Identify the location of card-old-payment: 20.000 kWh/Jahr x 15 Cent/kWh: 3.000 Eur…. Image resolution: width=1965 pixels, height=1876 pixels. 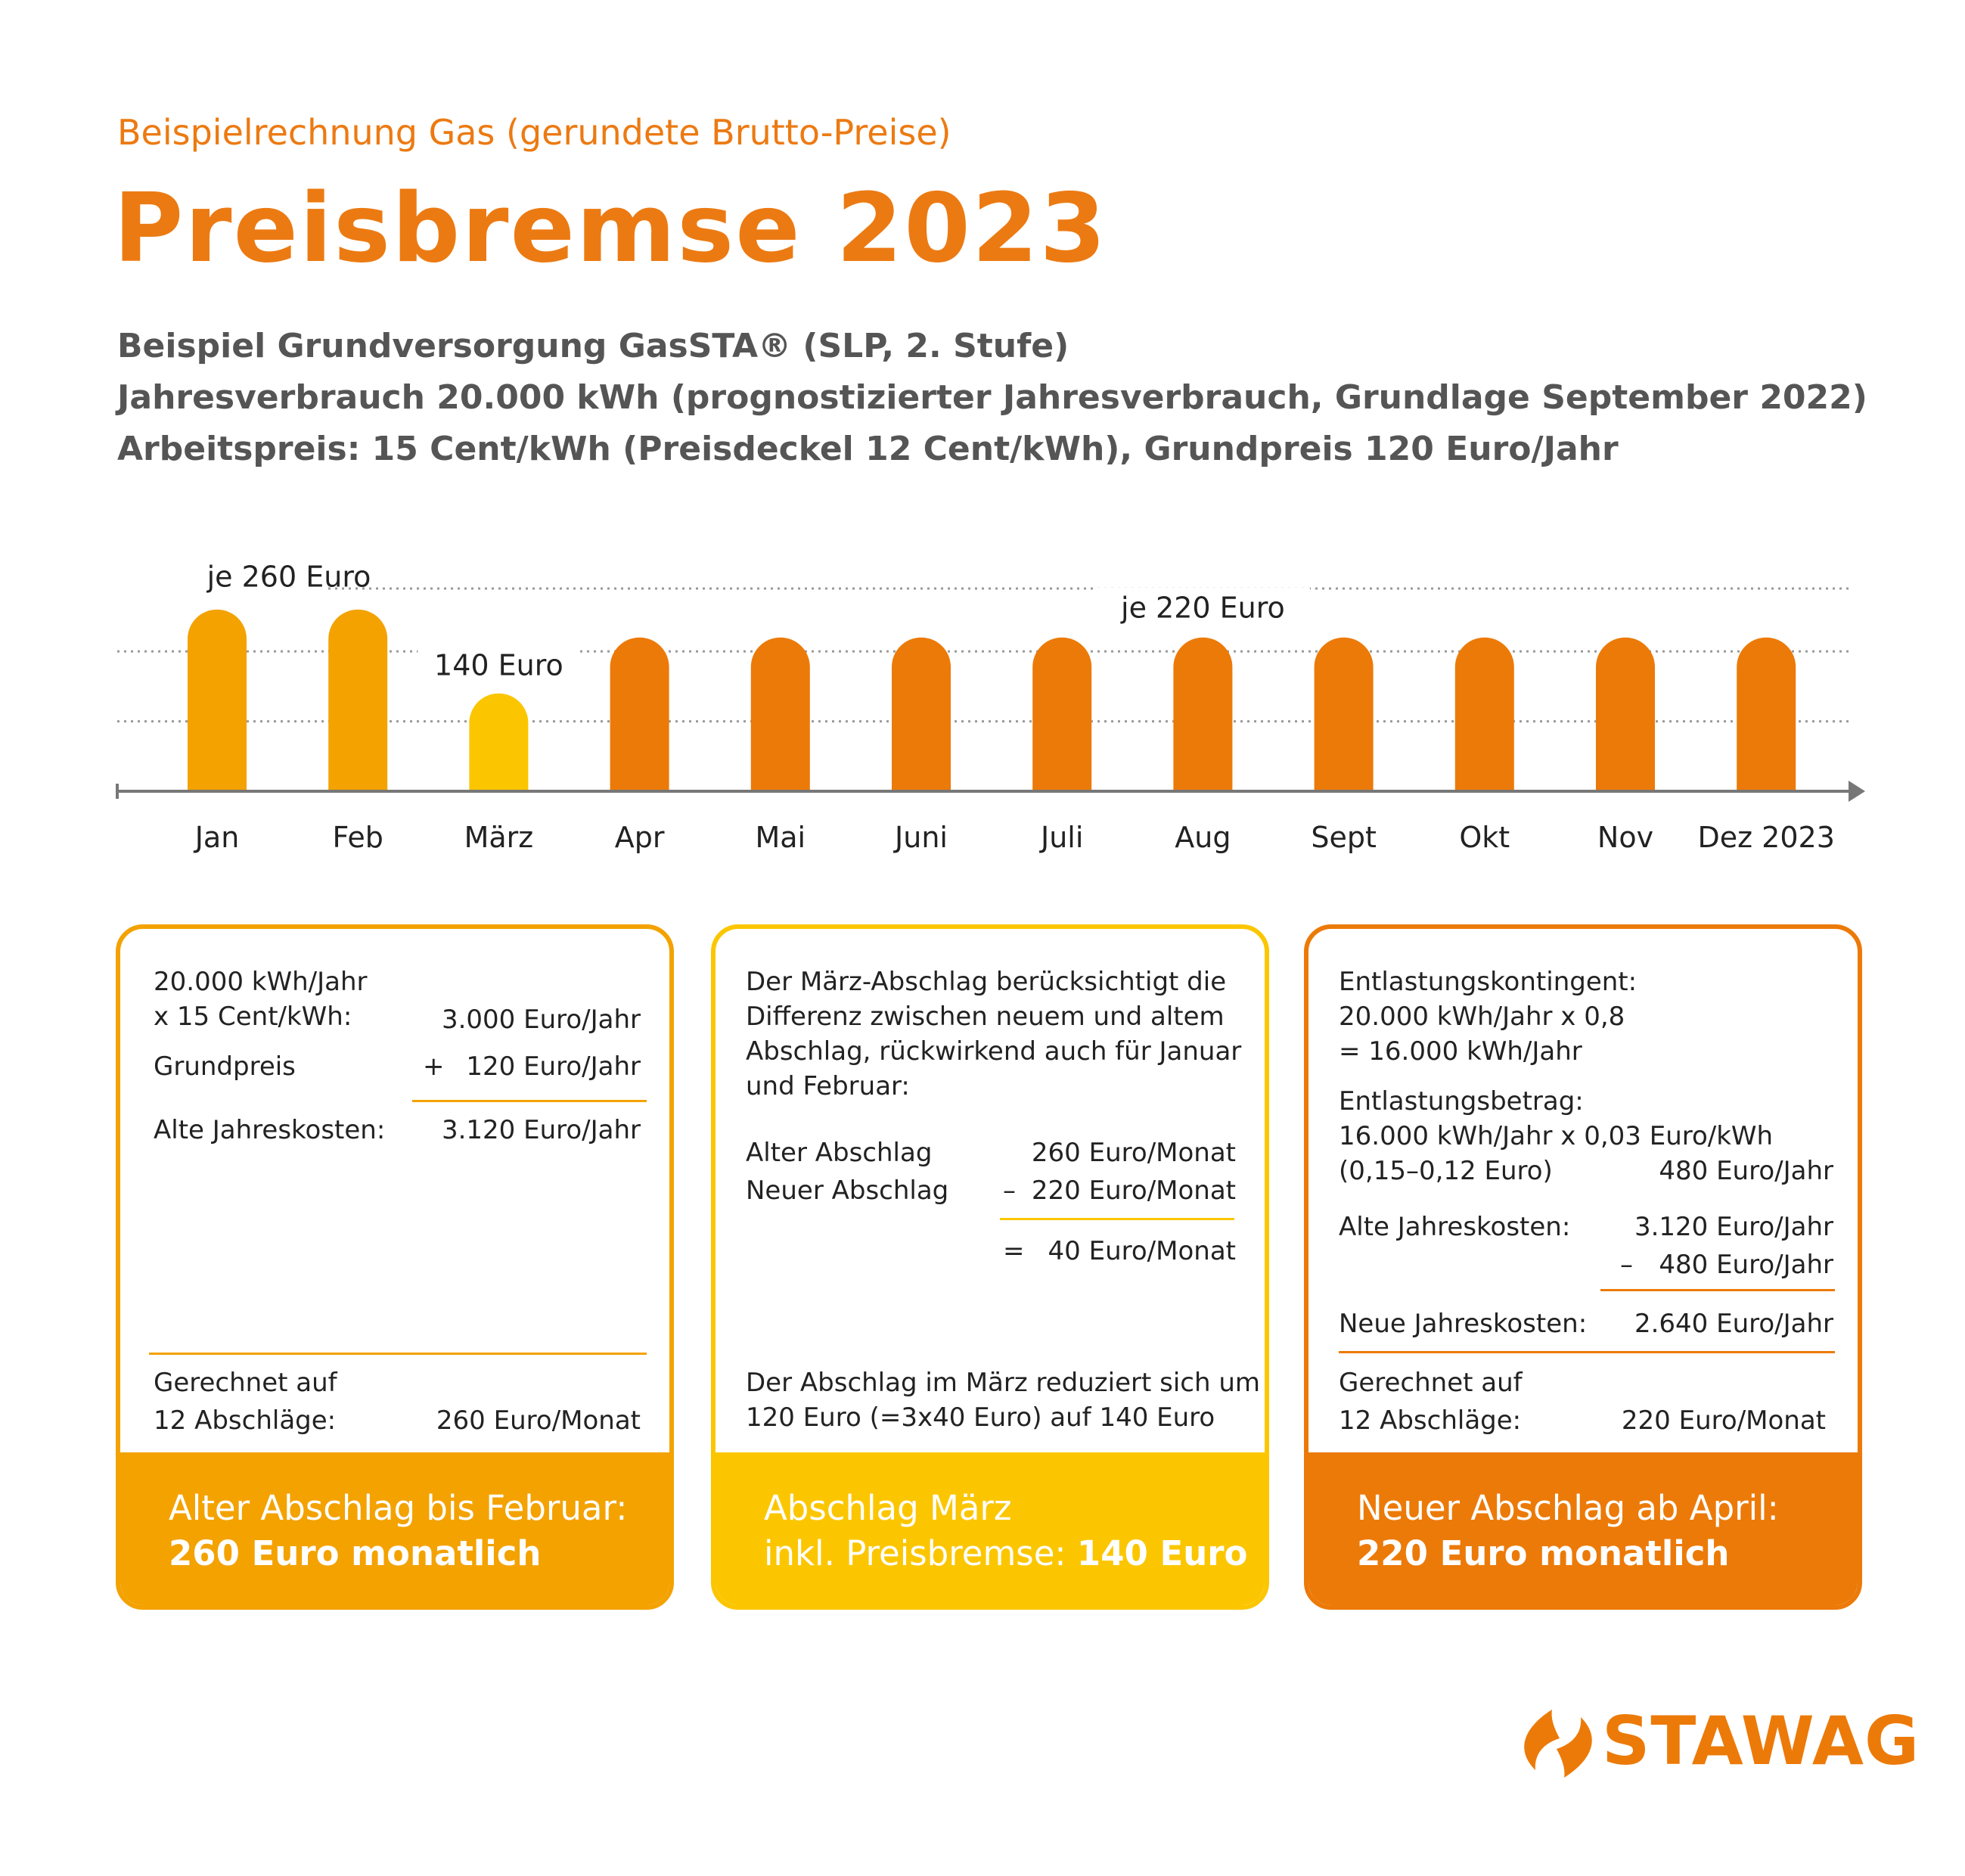
(395, 1267).